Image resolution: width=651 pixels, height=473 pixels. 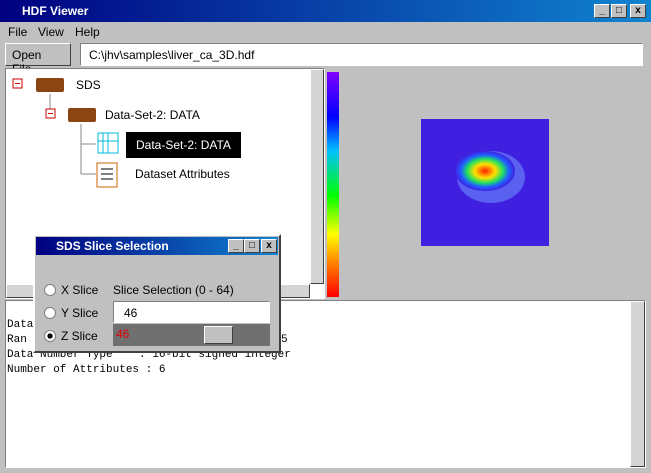 What do you see at coordinates (20, 325) in the screenshot?
I see `info-line: Data` at bounding box center [20, 325].